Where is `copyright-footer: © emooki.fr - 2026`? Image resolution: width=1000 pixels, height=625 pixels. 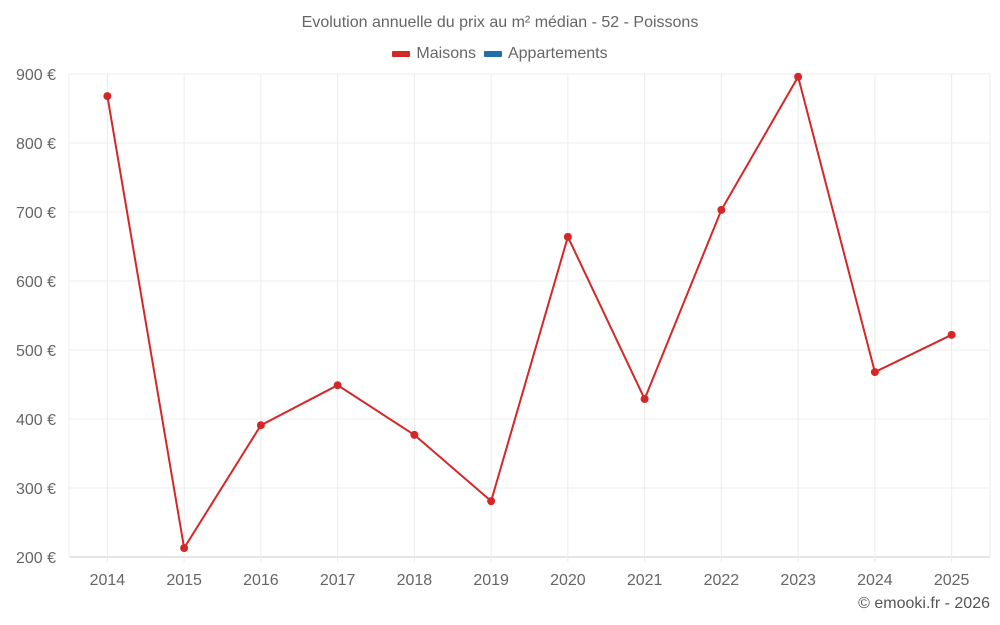
copyright-footer: © emooki.fr - 2026 is located at coordinates (924, 603).